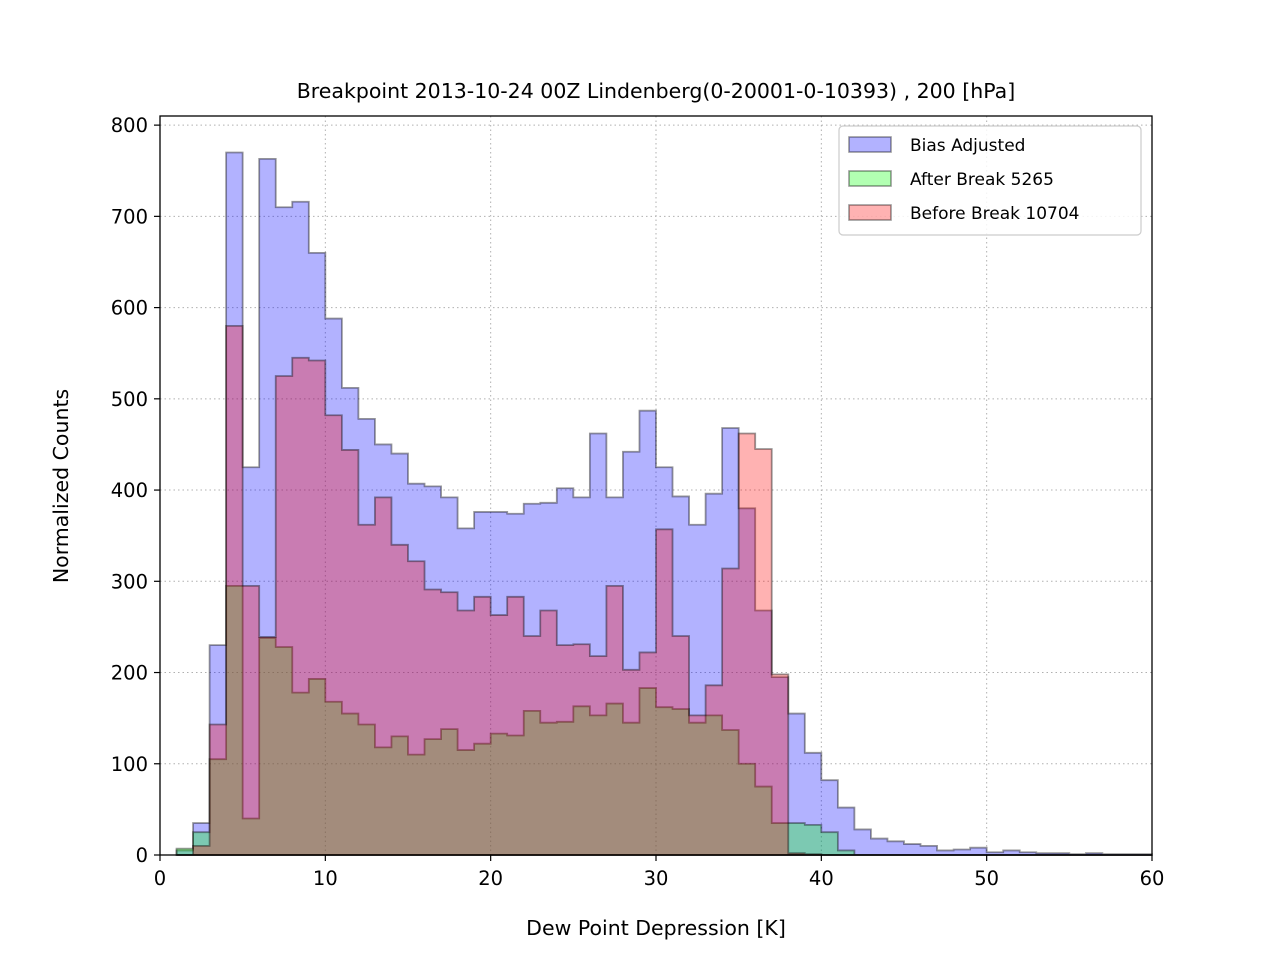 This screenshot has width=1280, height=960. Describe the element at coordinates (129, 399) in the screenshot. I see `y-tick-label: 500` at that location.